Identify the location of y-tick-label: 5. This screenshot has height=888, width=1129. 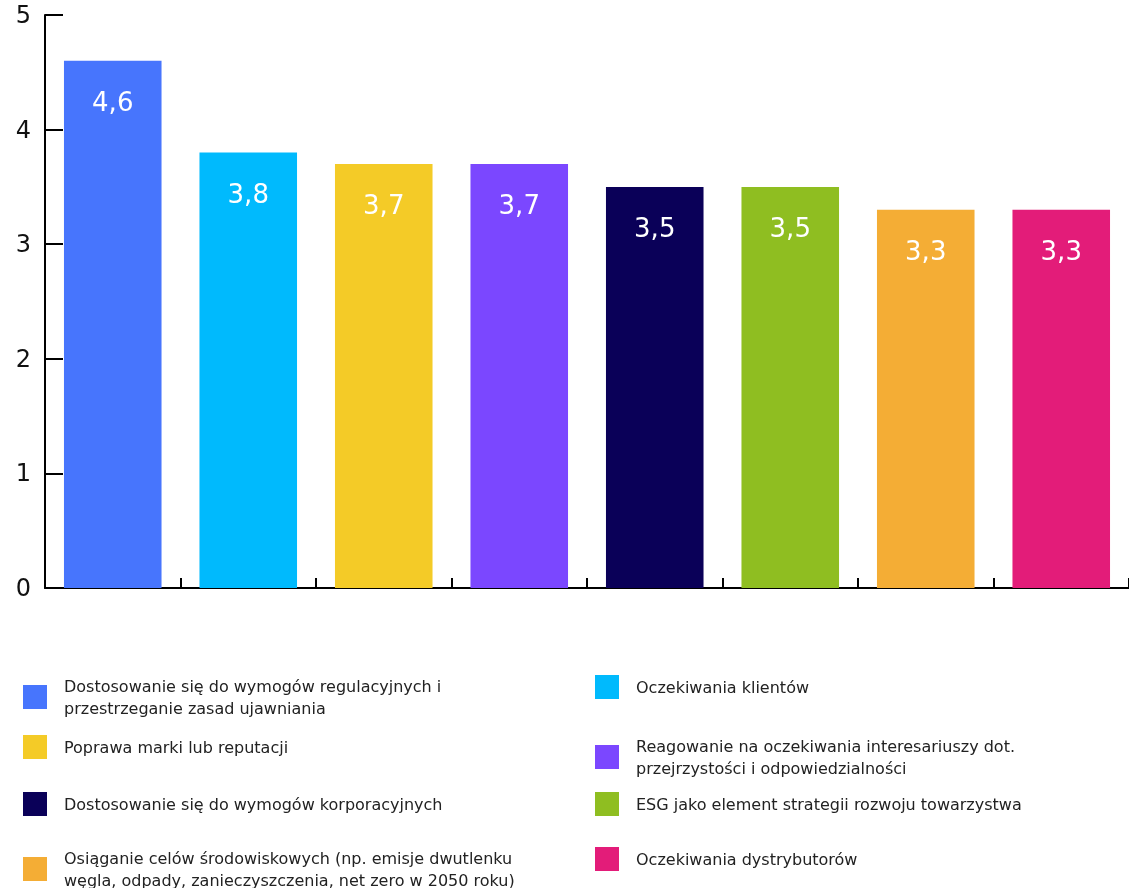
(23, 15).